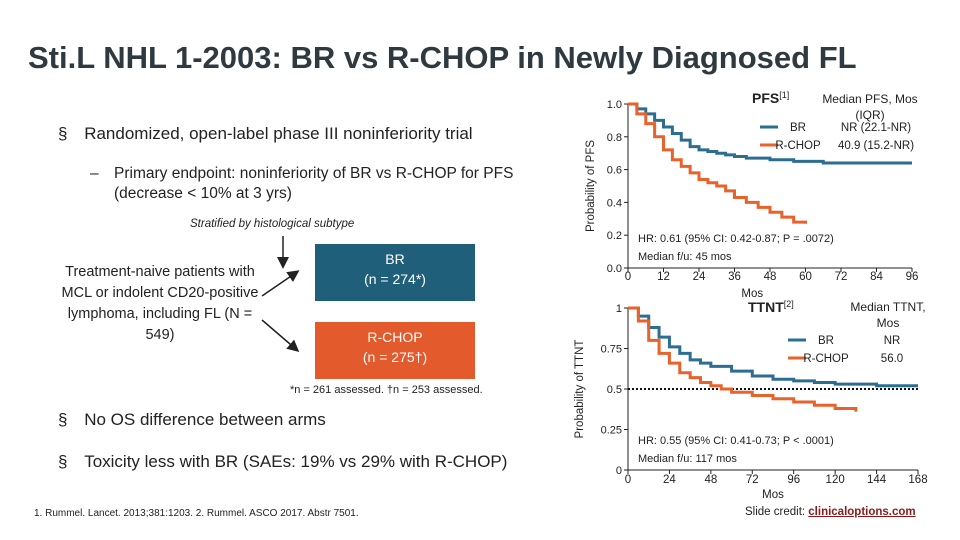  Describe the element at coordinates (892, 341) in the screenshot. I see `legend-median: NR` at that location.